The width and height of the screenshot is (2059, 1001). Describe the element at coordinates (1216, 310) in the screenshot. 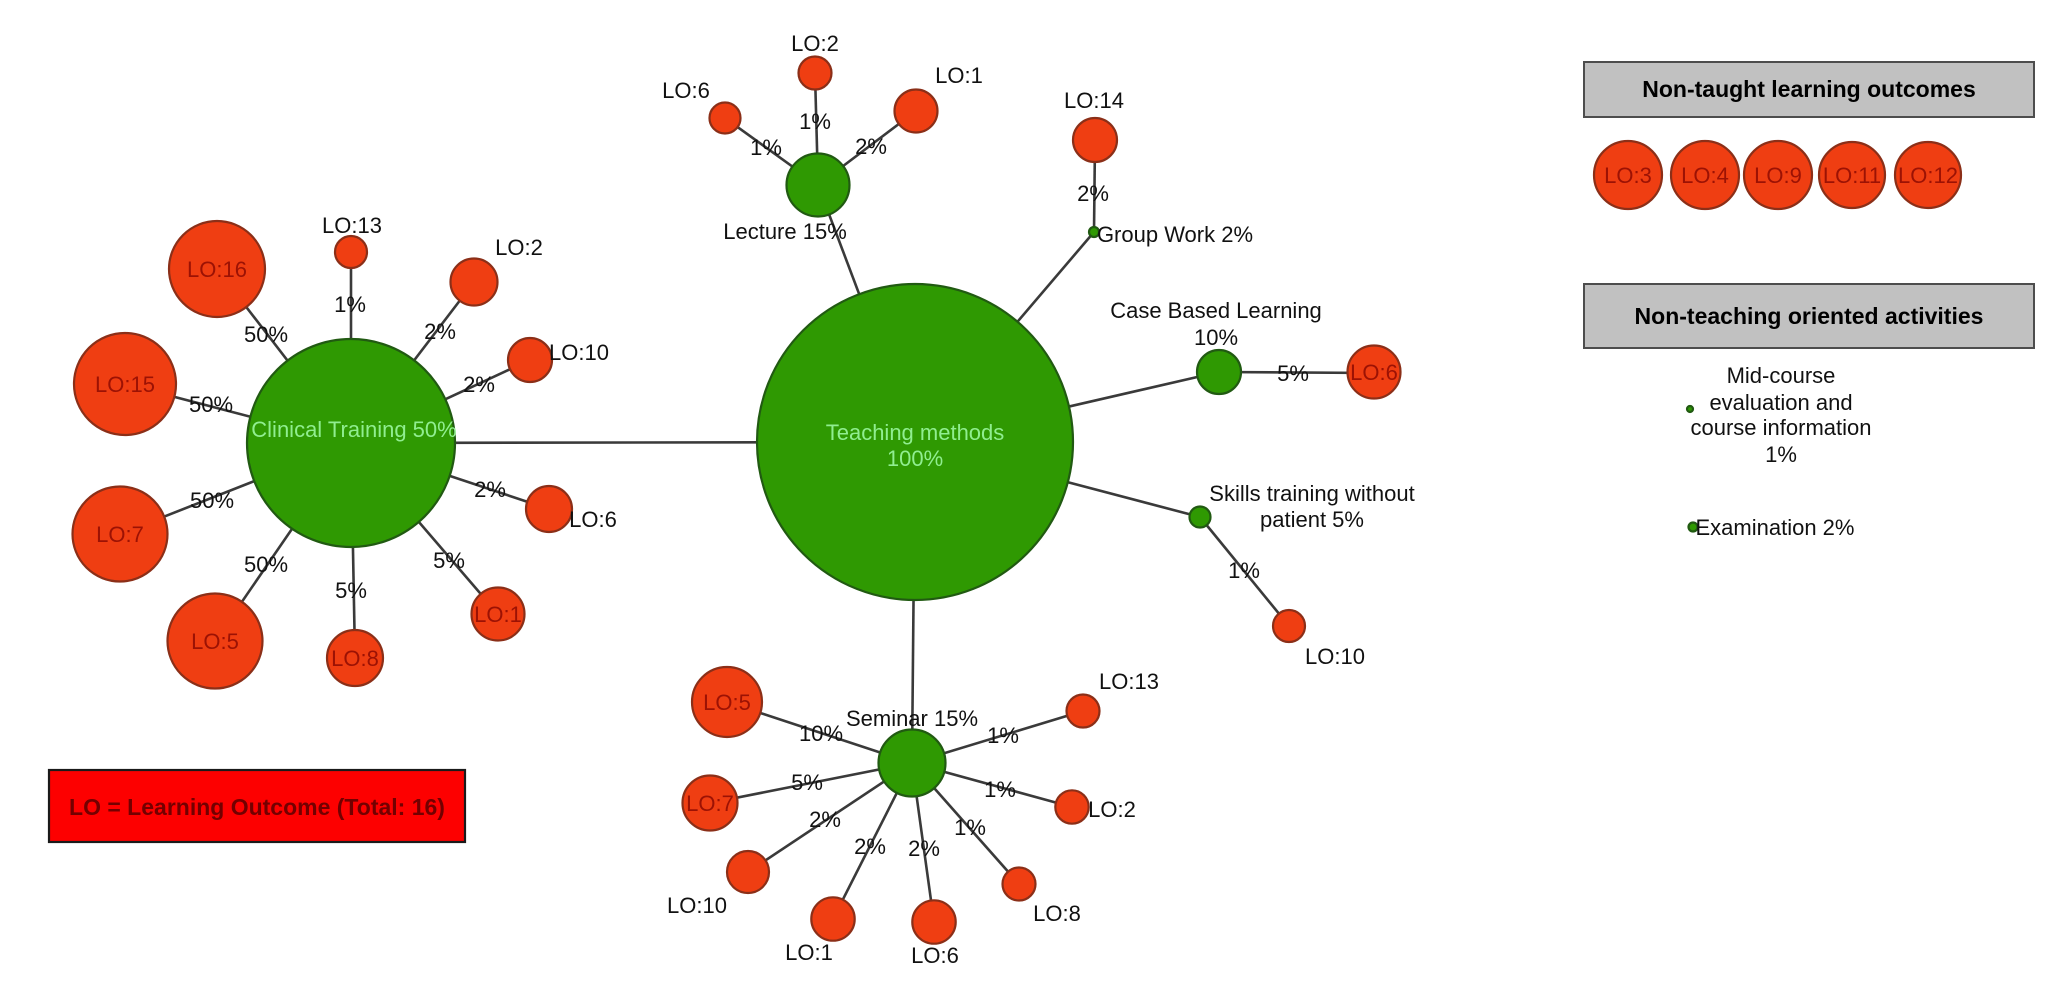

I see `svg-text: Case Based Learning` at that location.